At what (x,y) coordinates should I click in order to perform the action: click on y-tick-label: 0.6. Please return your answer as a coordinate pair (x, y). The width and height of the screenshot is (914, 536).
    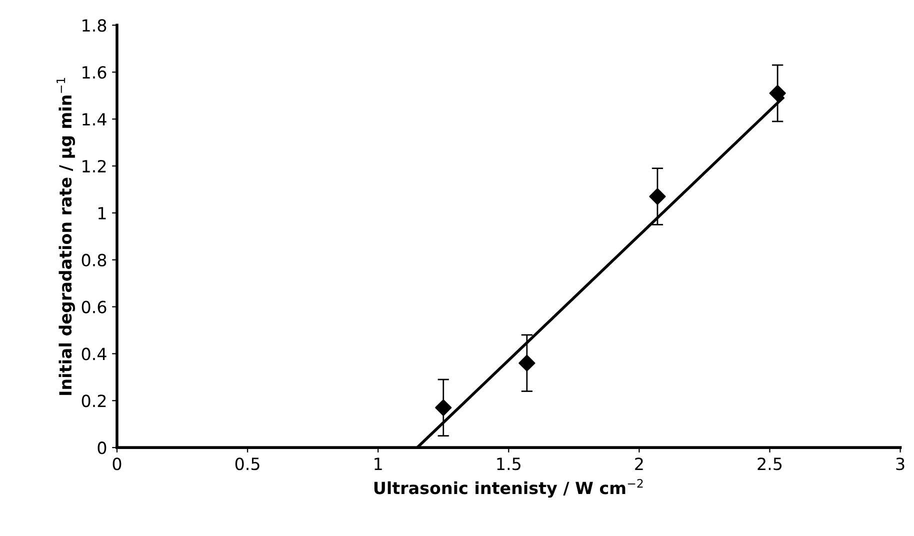
    Looking at the image, I should click on (94, 307).